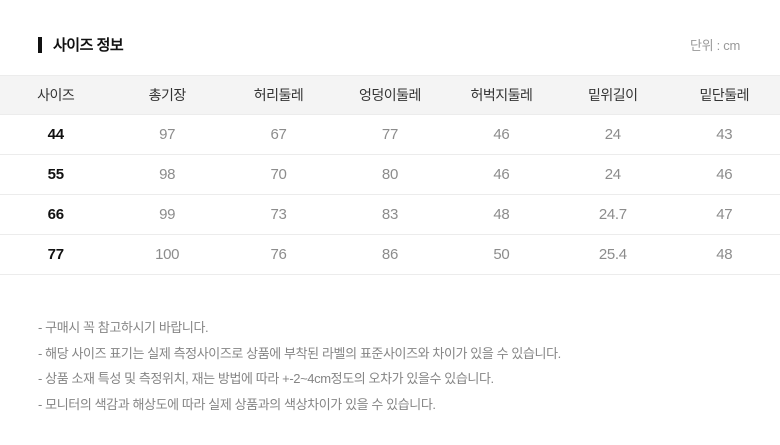 The width and height of the screenshot is (780, 445). I want to click on measurement-cell: 76, so click(278, 254).